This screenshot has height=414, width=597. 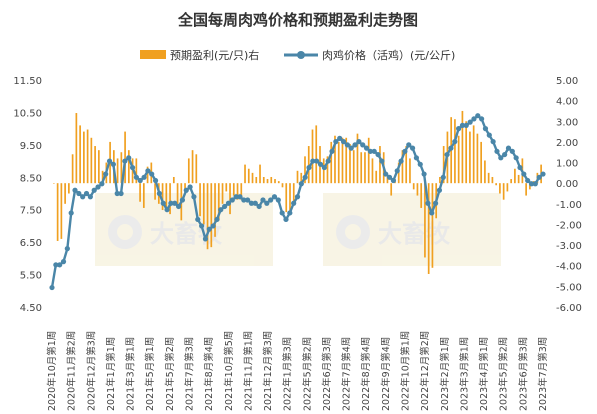 I want to click on right-axis-tick-label: -5.00, so click(x=569, y=287).